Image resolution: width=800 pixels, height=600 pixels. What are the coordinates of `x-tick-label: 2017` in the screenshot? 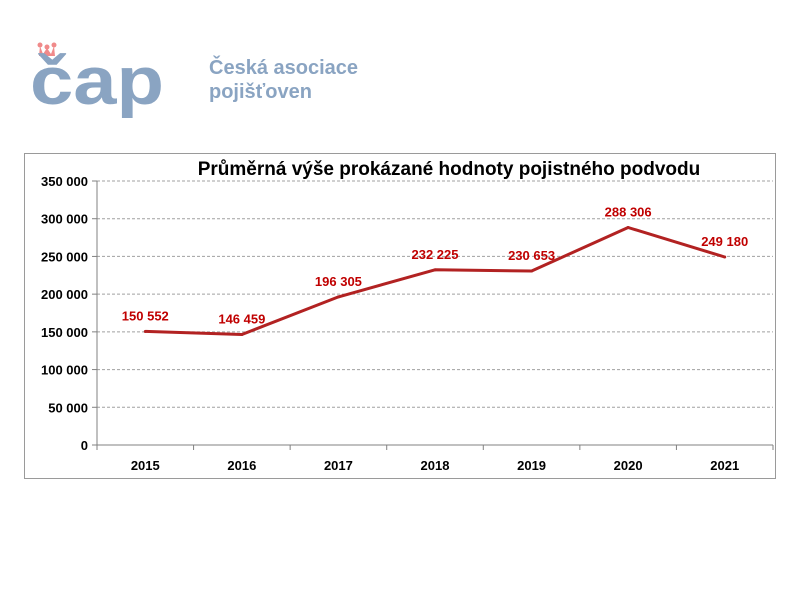 It's located at (338, 465).